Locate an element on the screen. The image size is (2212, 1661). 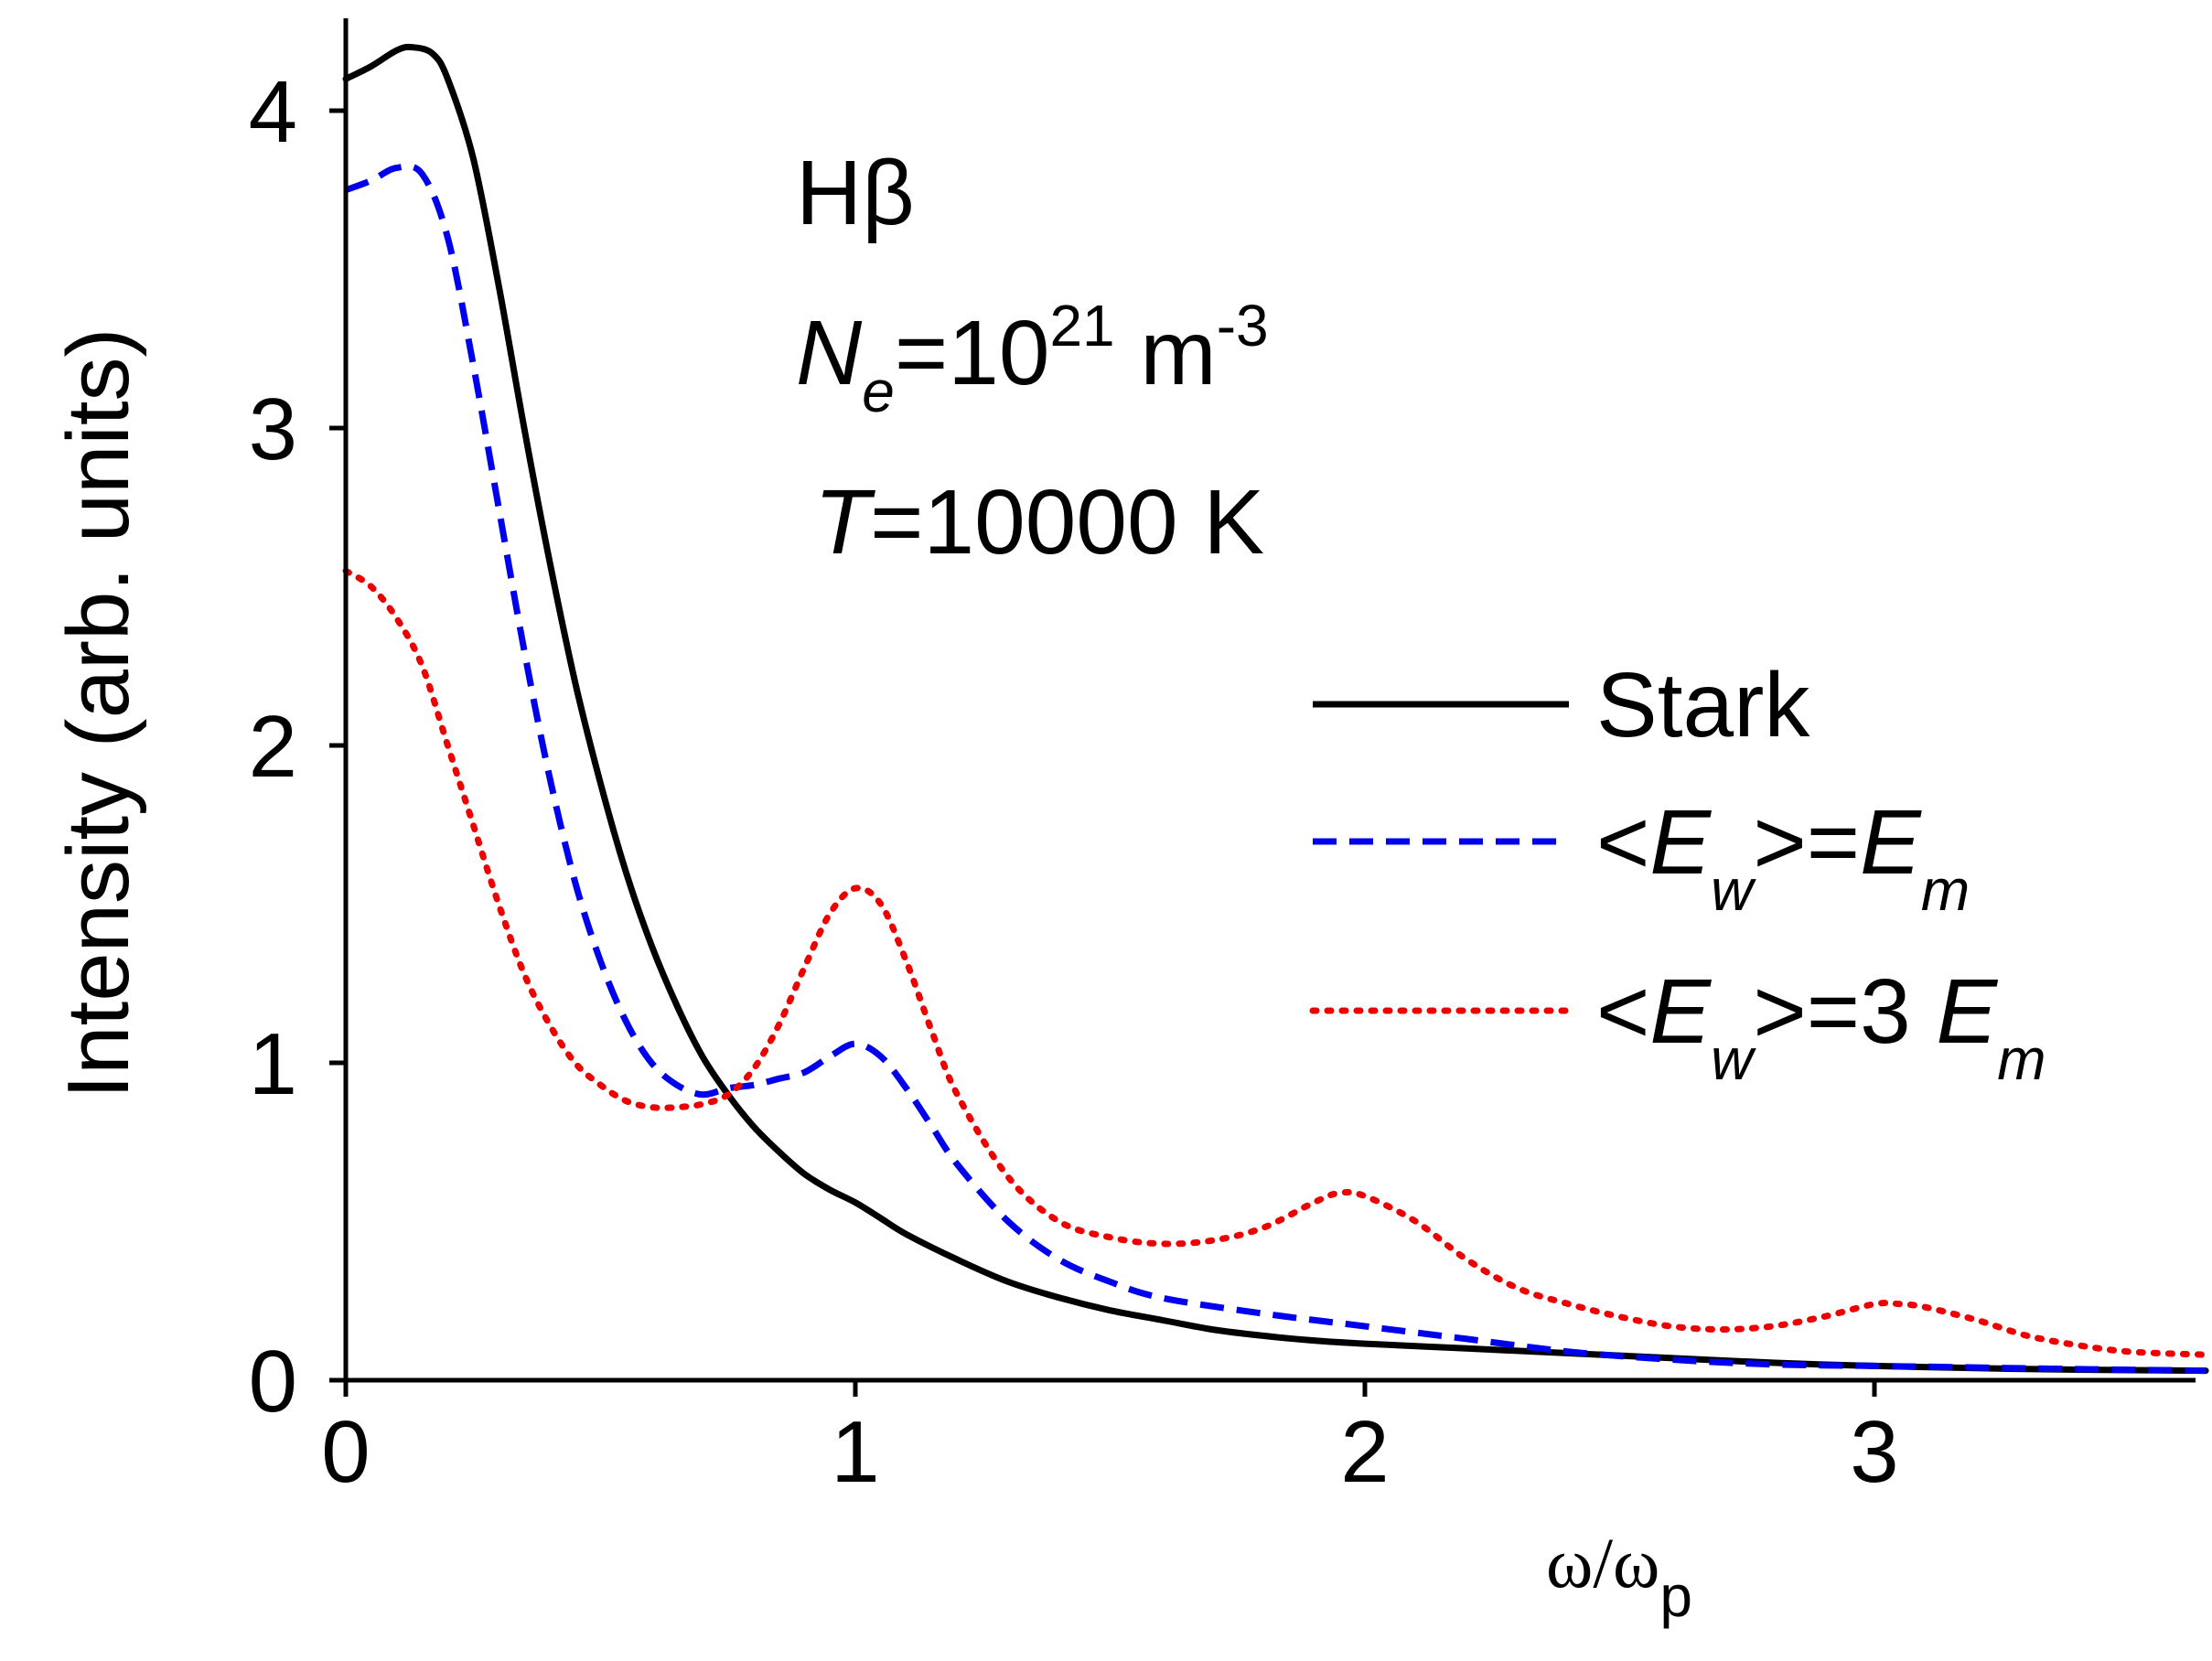
legend-ew-3em-e: E is located at coordinates (1680, 1011).